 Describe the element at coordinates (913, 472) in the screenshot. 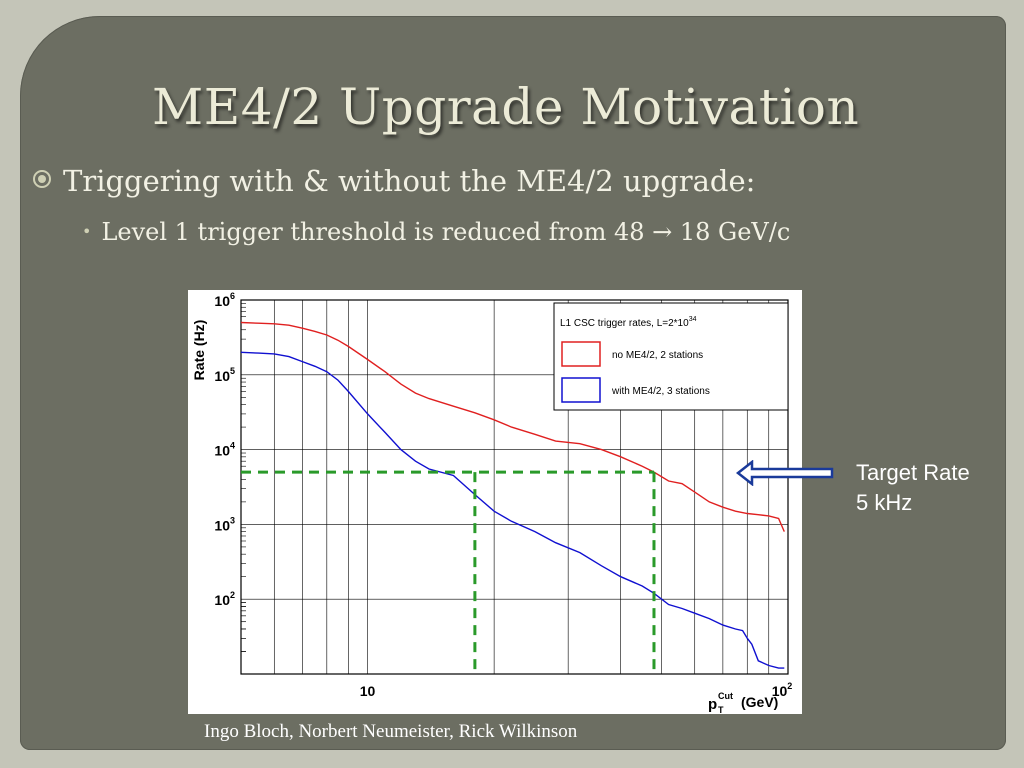

I see `target-rate-title: Target Rate` at that location.